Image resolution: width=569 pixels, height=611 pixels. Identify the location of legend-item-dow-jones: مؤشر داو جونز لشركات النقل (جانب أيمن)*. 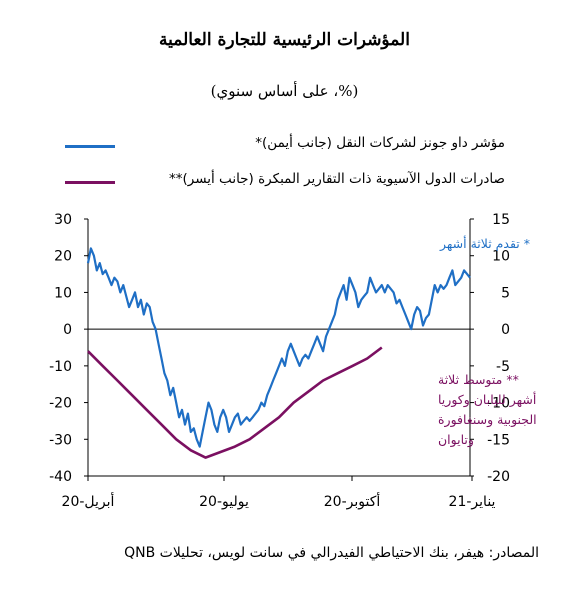
(285, 146).